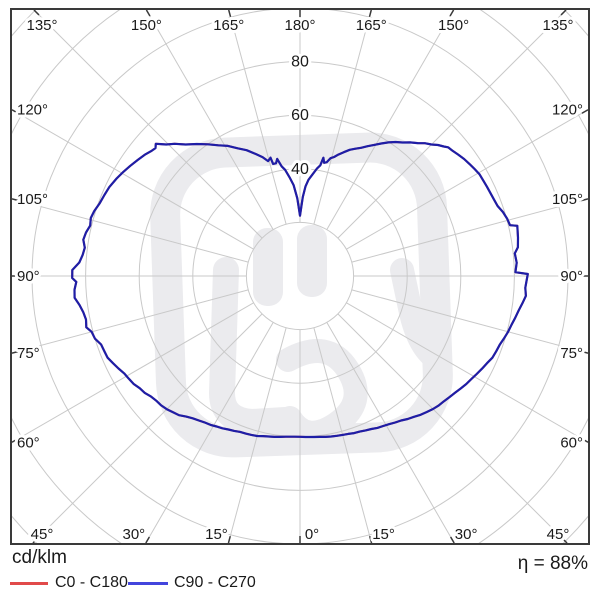  I want to click on watermark-pin-right, so click(312, 261).